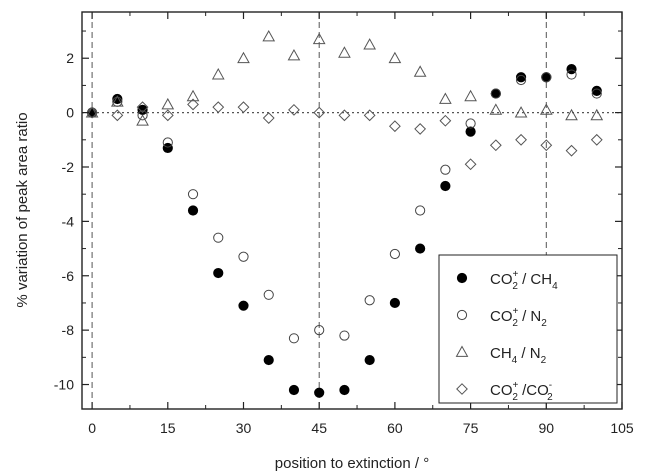 The image size is (648, 476). Describe the element at coordinates (244, 428) in the screenshot. I see `x-tick-label: 30` at that location.